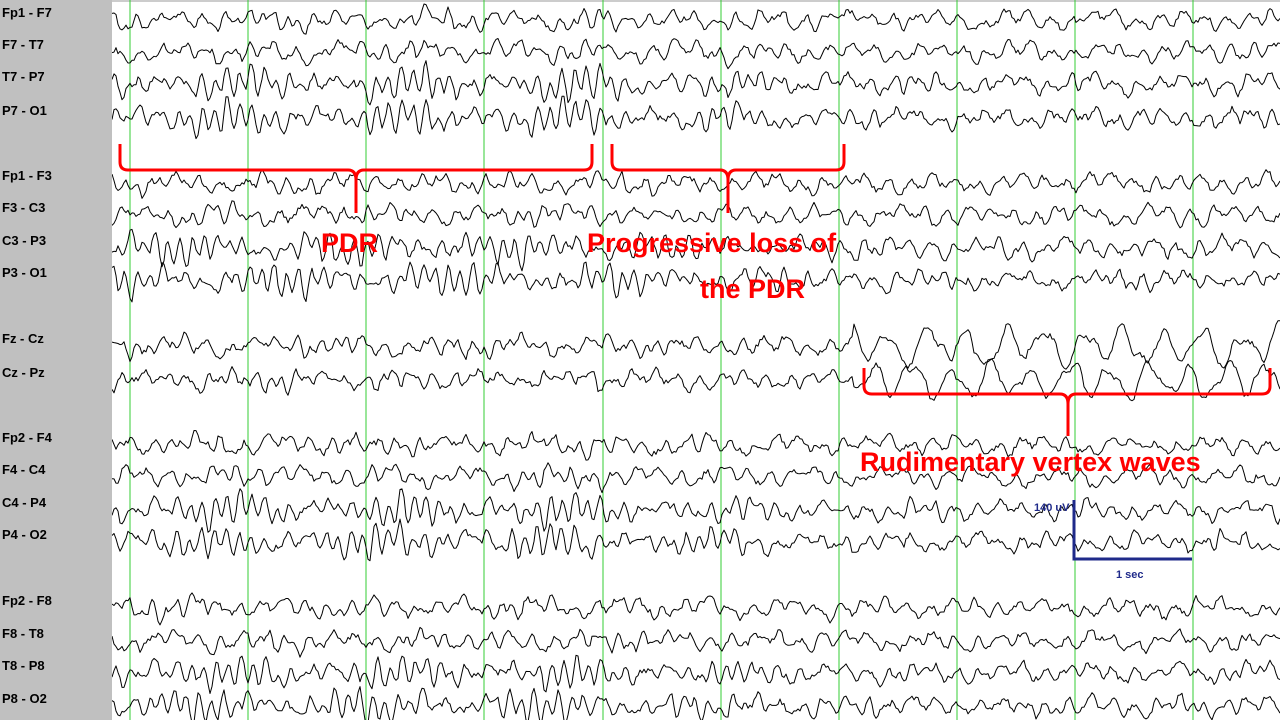 The image size is (1280, 720). Describe the element at coordinates (1130, 575) in the screenshot. I see `calibration-time-label: 1 sec` at that location.